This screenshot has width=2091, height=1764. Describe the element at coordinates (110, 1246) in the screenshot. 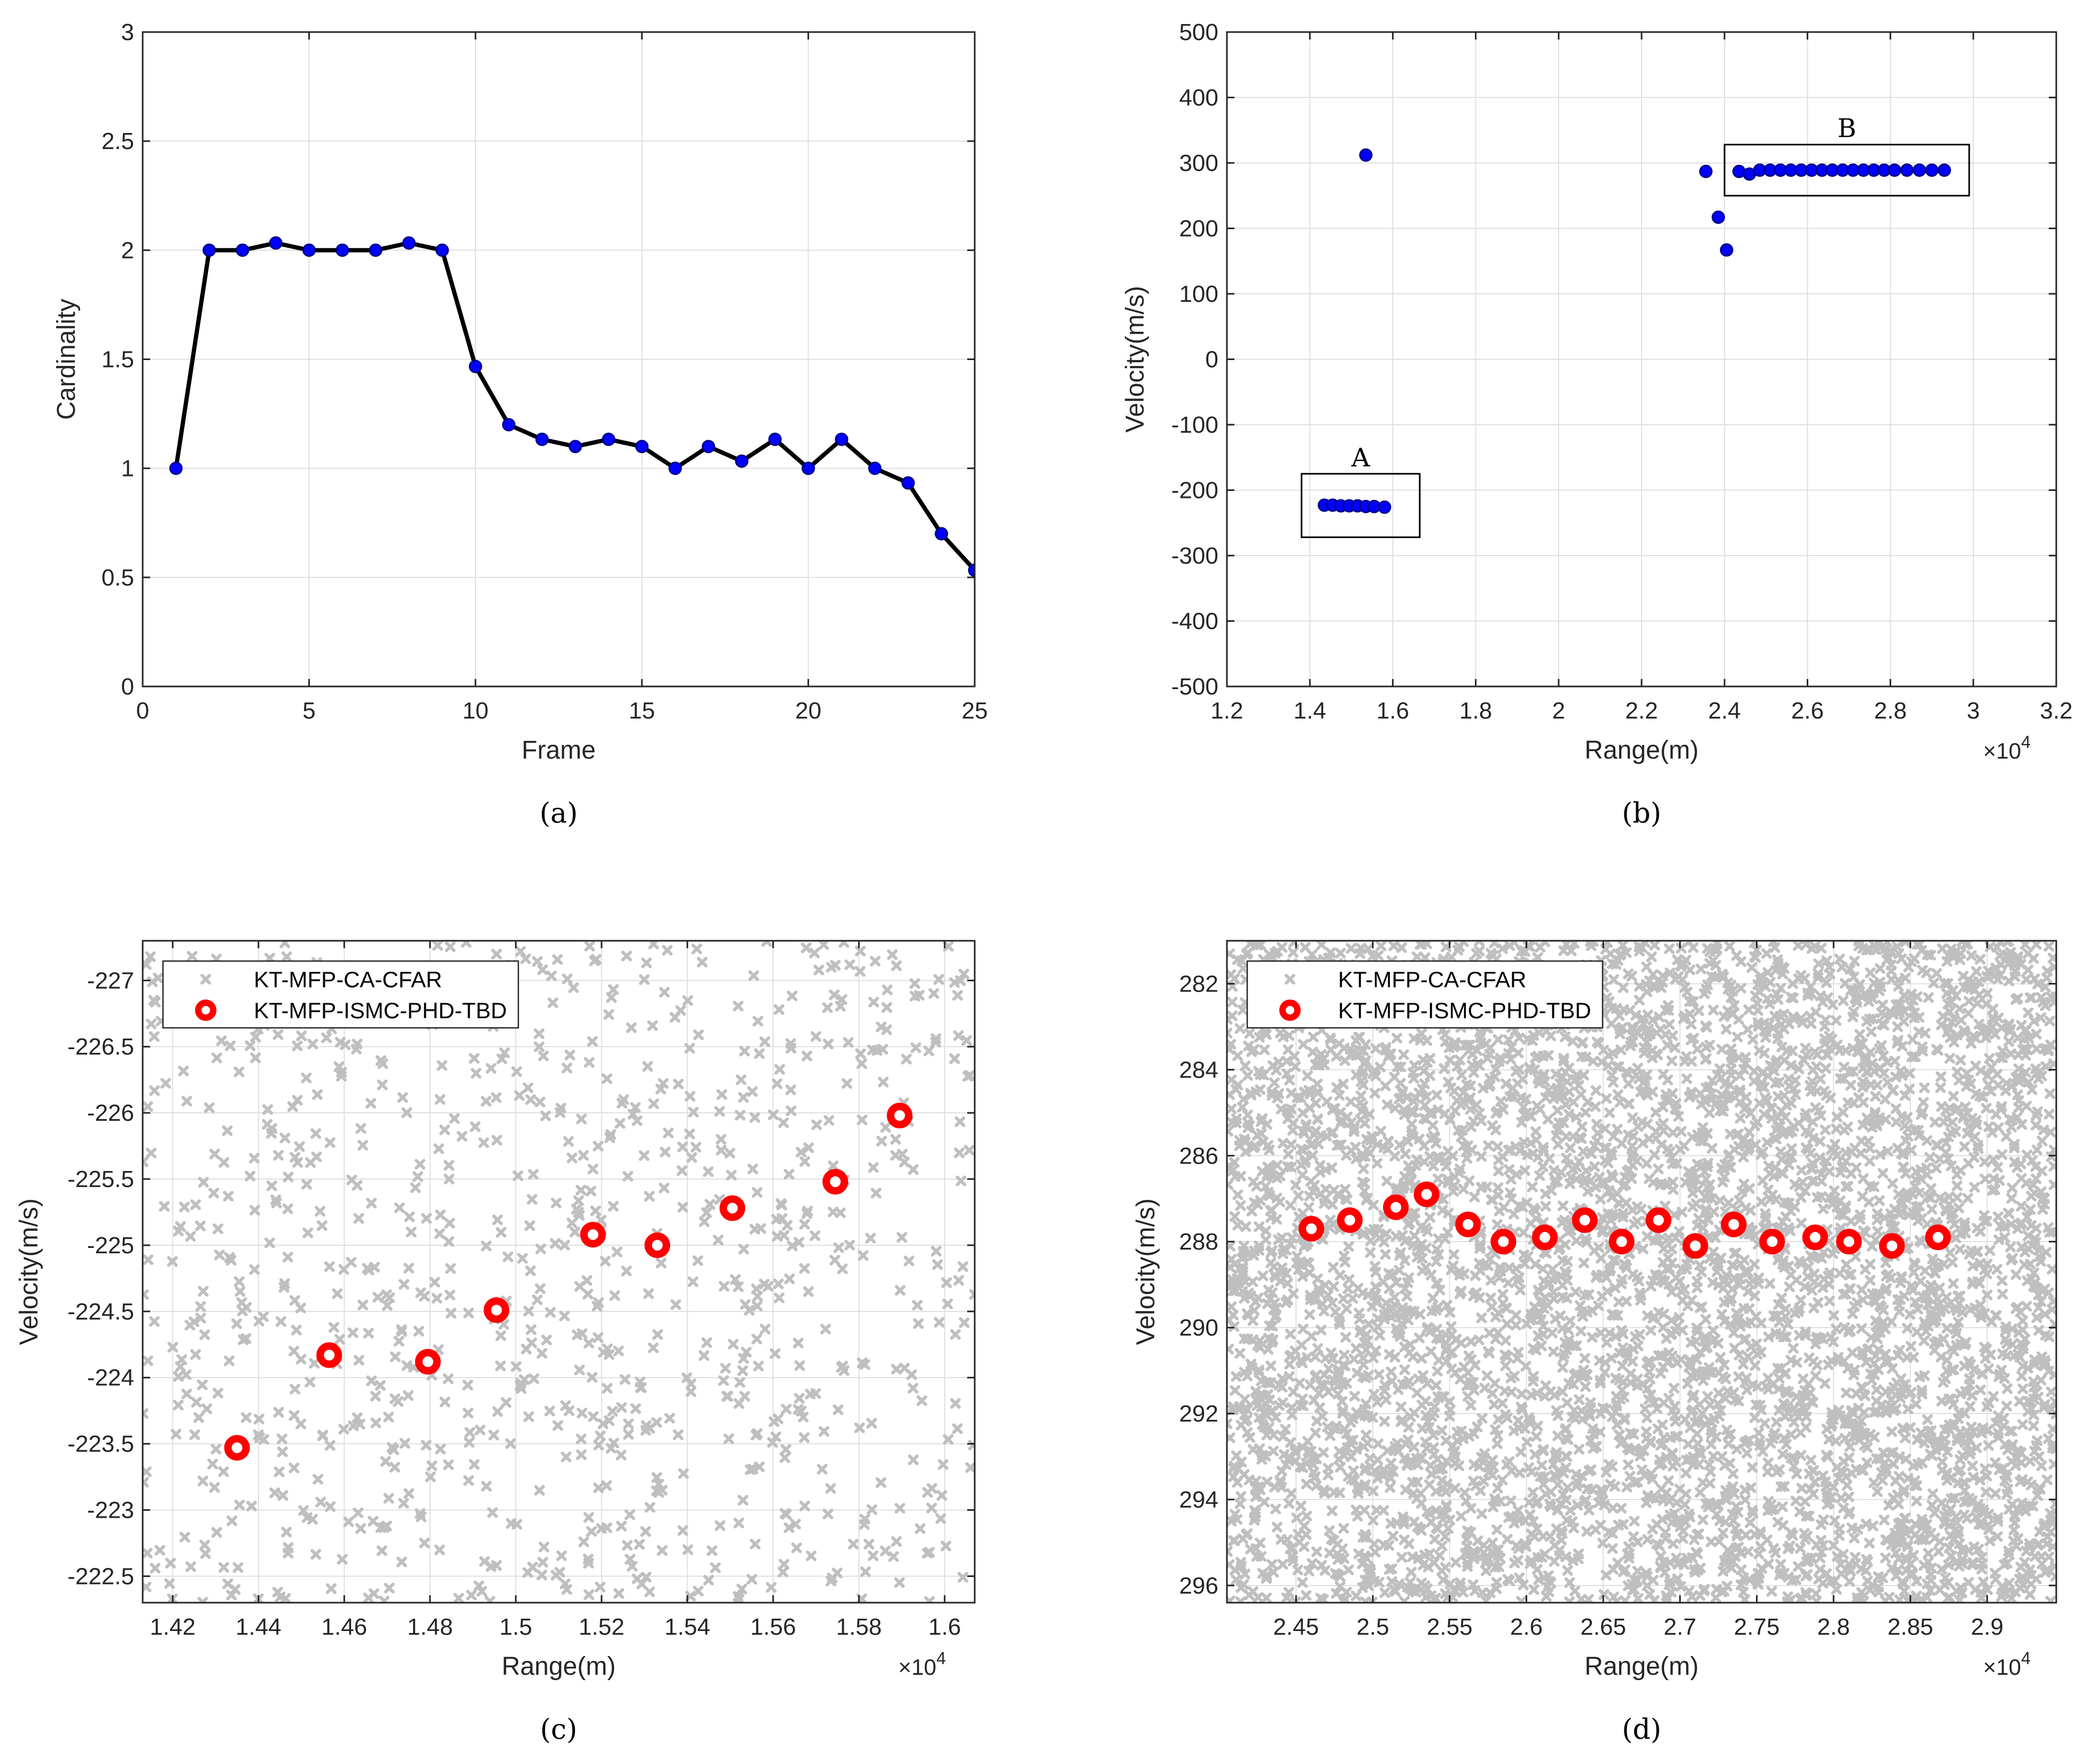

I see `y-tick-label: -225` at that location.